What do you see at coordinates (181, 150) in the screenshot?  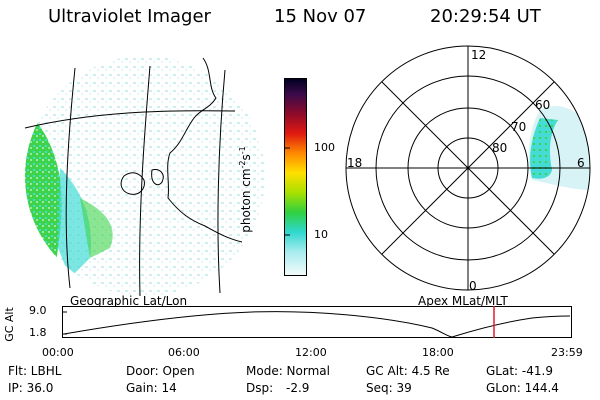 I see `coastline` at bounding box center [181, 150].